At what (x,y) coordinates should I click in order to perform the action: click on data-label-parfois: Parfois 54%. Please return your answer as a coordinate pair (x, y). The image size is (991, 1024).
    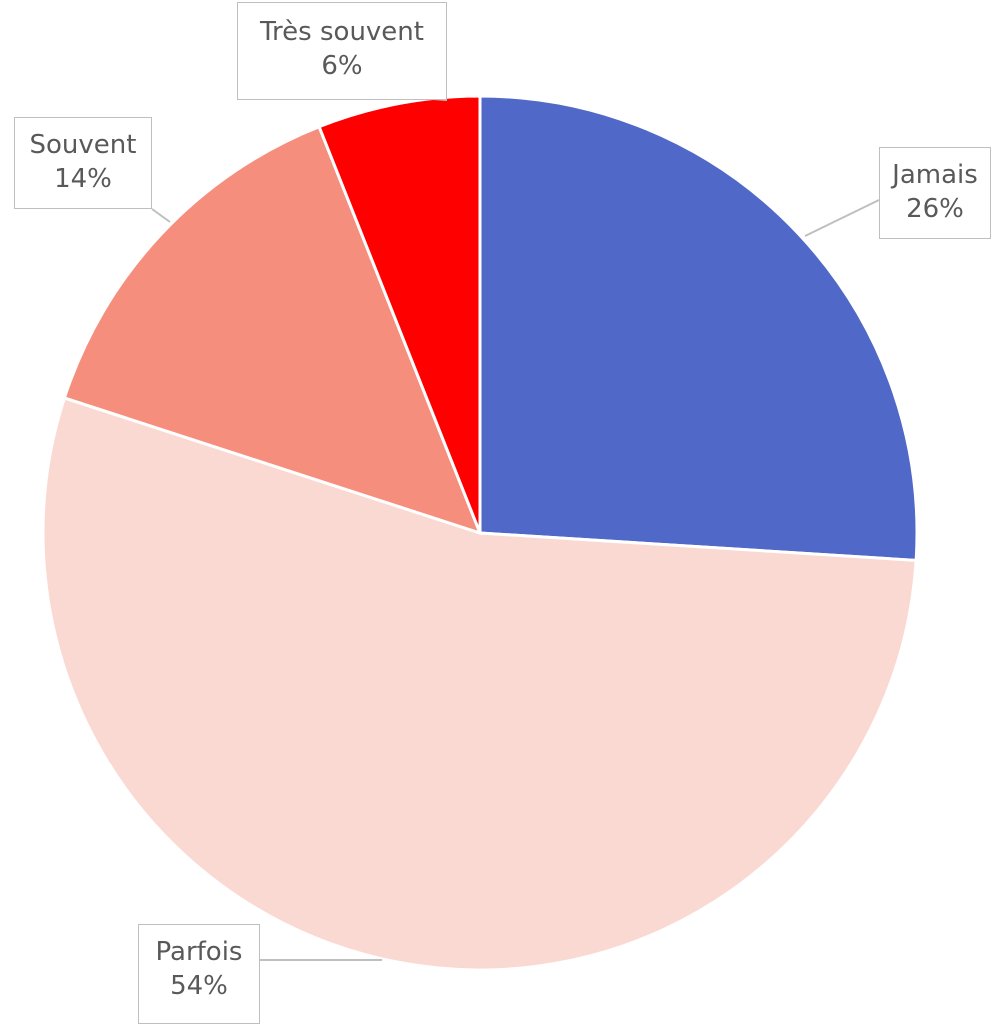
    Looking at the image, I should click on (199, 974).